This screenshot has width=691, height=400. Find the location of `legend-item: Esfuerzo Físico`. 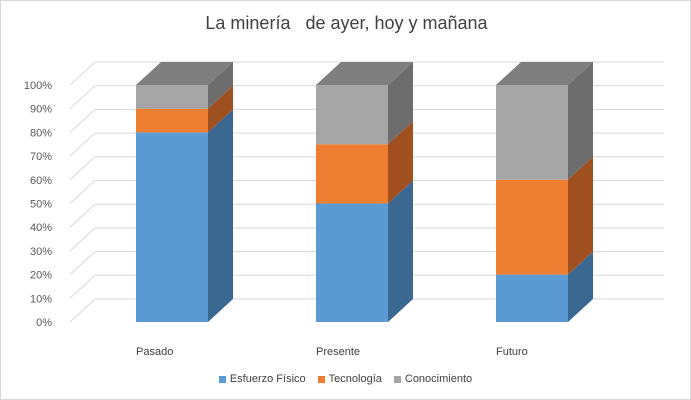

legend-item: Esfuerzo Físico is located at coordinates (262, 379).